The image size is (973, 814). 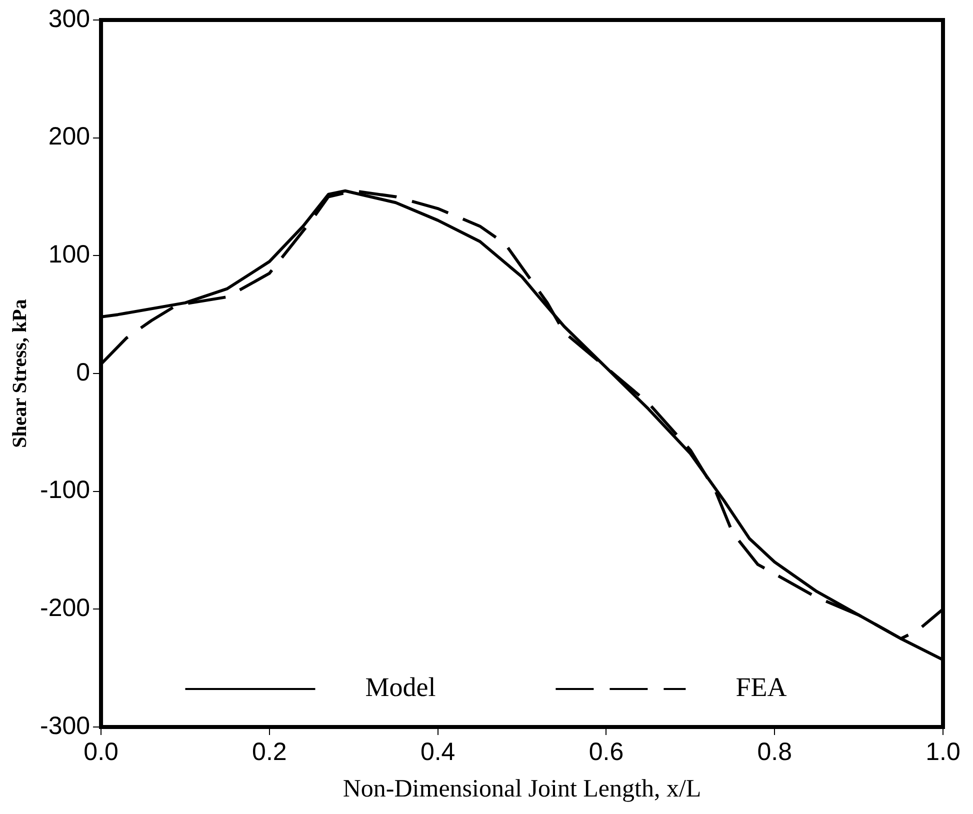 What do you see at coordinates (83, 372) in the screenshot?
I see `y-tick-label: 0` at bounding box center [83, 372].